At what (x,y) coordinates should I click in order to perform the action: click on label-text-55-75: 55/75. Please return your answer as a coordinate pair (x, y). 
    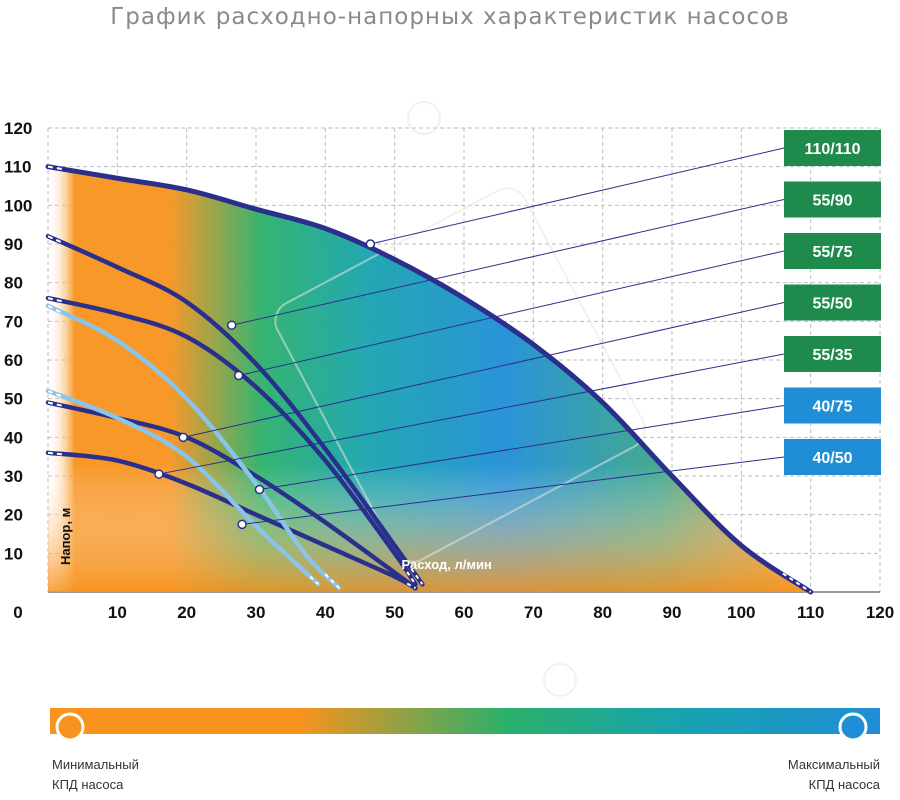
    Looking at the image, I should click on (832, 252).